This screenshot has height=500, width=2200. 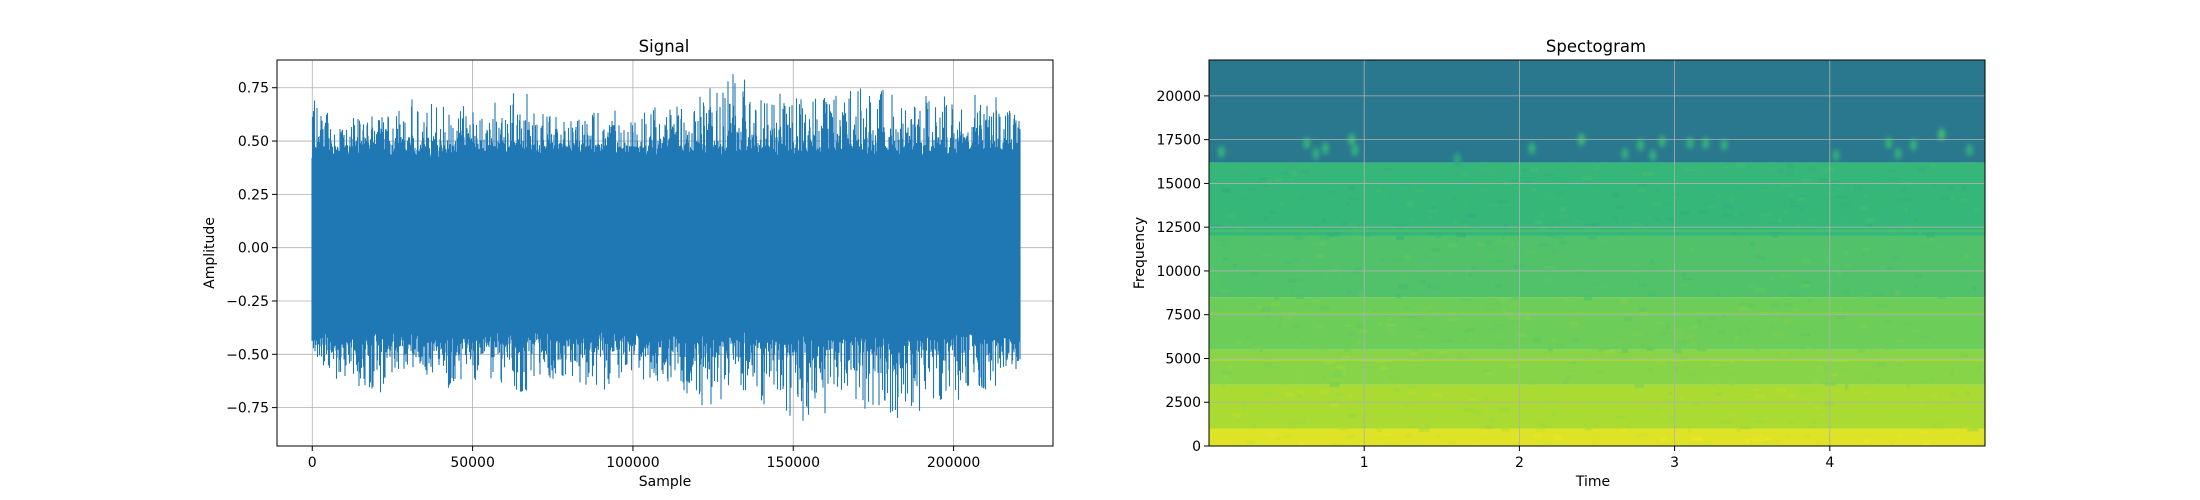 I want to click on spectrogram-x-tick-label: 3, so click(x=1674, y=463).